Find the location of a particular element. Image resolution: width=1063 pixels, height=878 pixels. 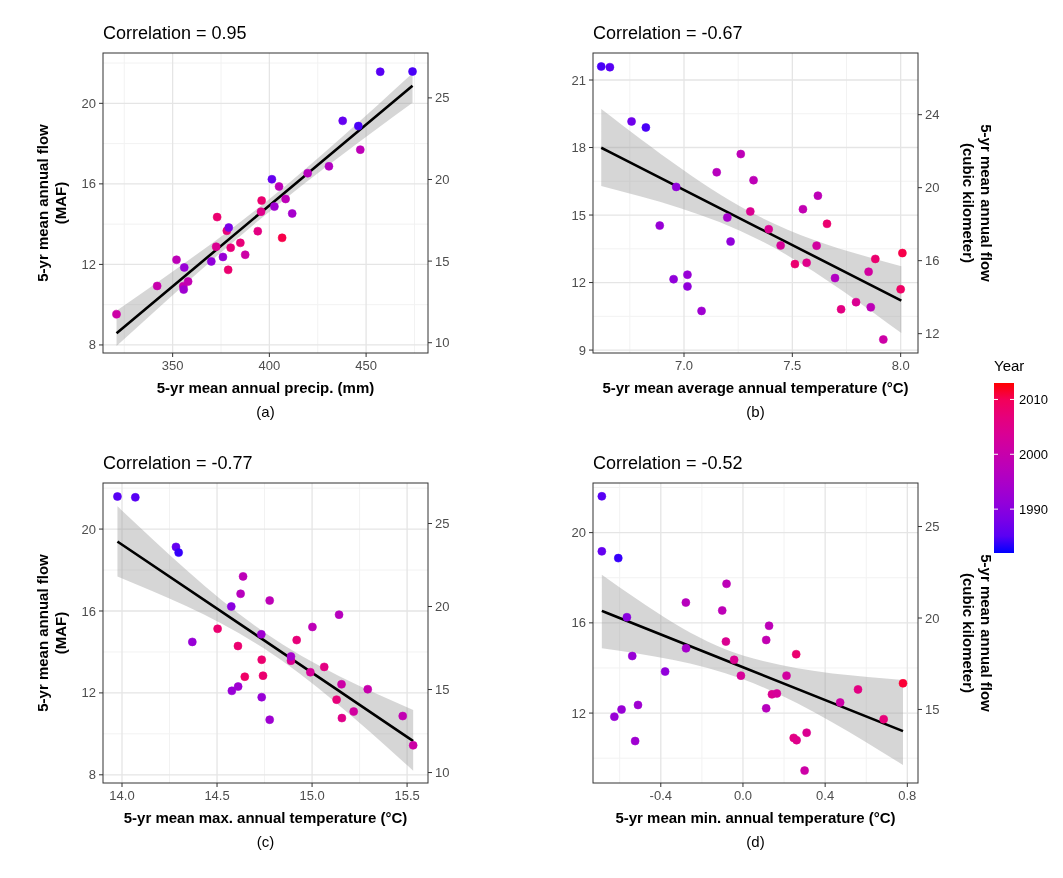

text: (a) is located at coordinates (265, 411).